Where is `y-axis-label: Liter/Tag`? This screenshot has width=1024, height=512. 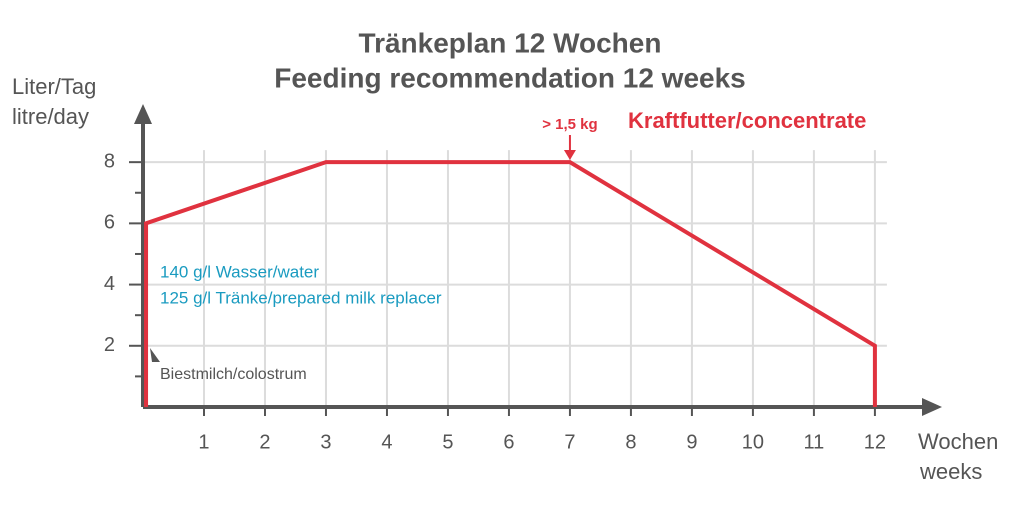
y-axis-label: Liter/Tag is located at coordinates (54, 86).